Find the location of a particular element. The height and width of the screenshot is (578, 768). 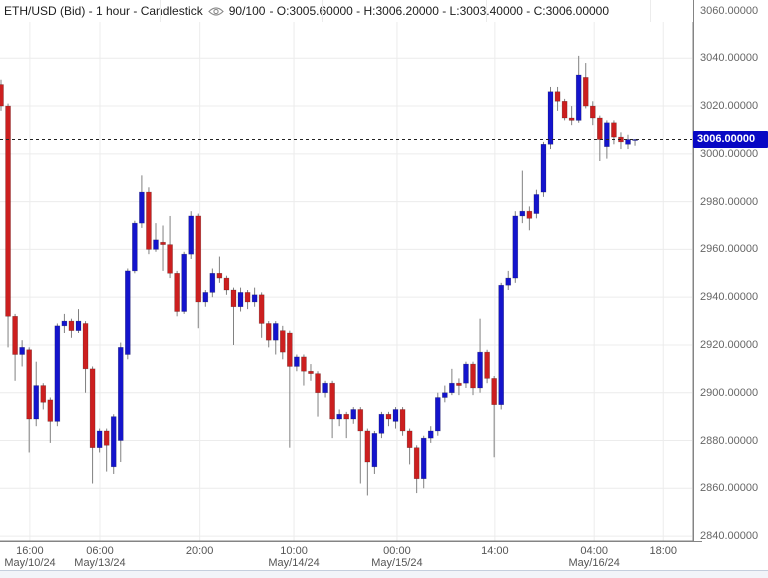

time-axis-tick-time: 16:00 is located at coordinates (30, 551).